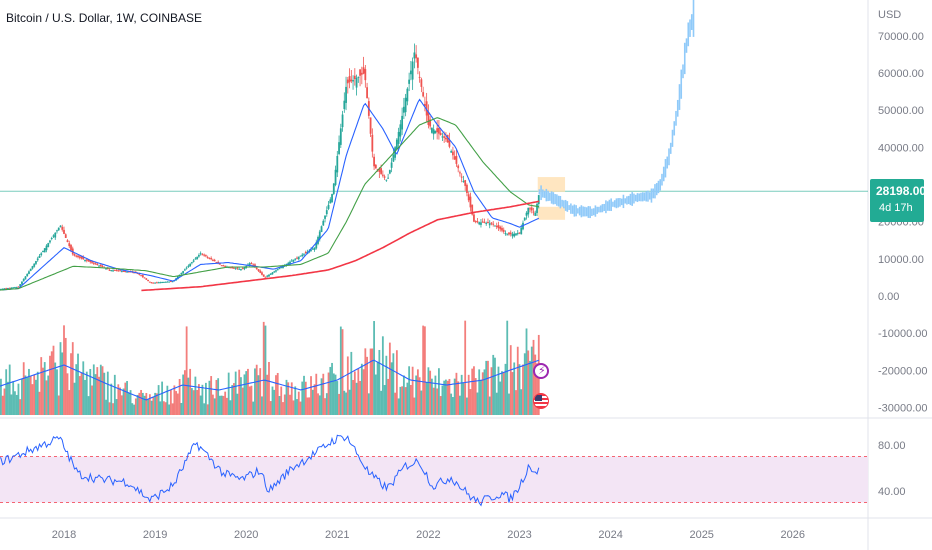 The width and height of the screenshot is (932, 550). Describe the element at coordinates (888, 297) in the screenshot. I see `y-tick-label: 0.00` at that location.